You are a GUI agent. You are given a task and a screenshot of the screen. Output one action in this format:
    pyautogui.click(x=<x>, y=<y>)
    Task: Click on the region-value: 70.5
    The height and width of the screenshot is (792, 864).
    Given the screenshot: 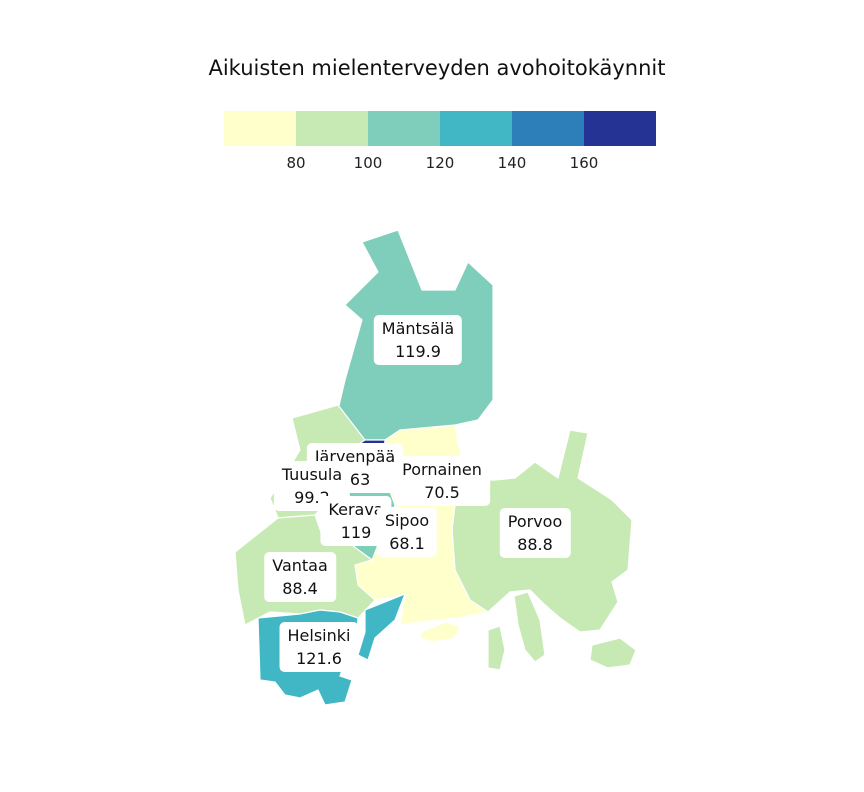 What is the action you would take?
    pyautogui.click(x=442, y=492)
    